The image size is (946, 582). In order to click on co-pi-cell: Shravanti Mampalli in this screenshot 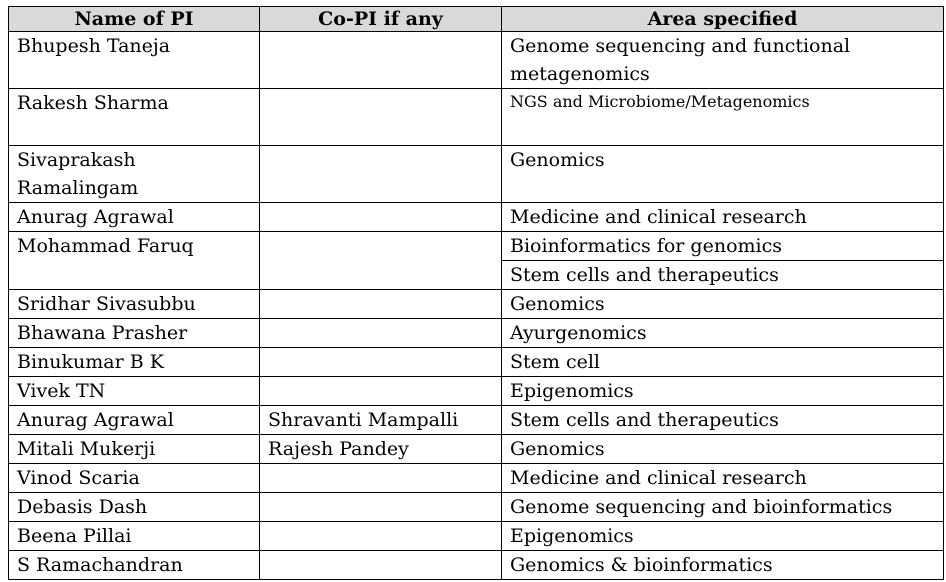, I will do `click(380, 420)`.